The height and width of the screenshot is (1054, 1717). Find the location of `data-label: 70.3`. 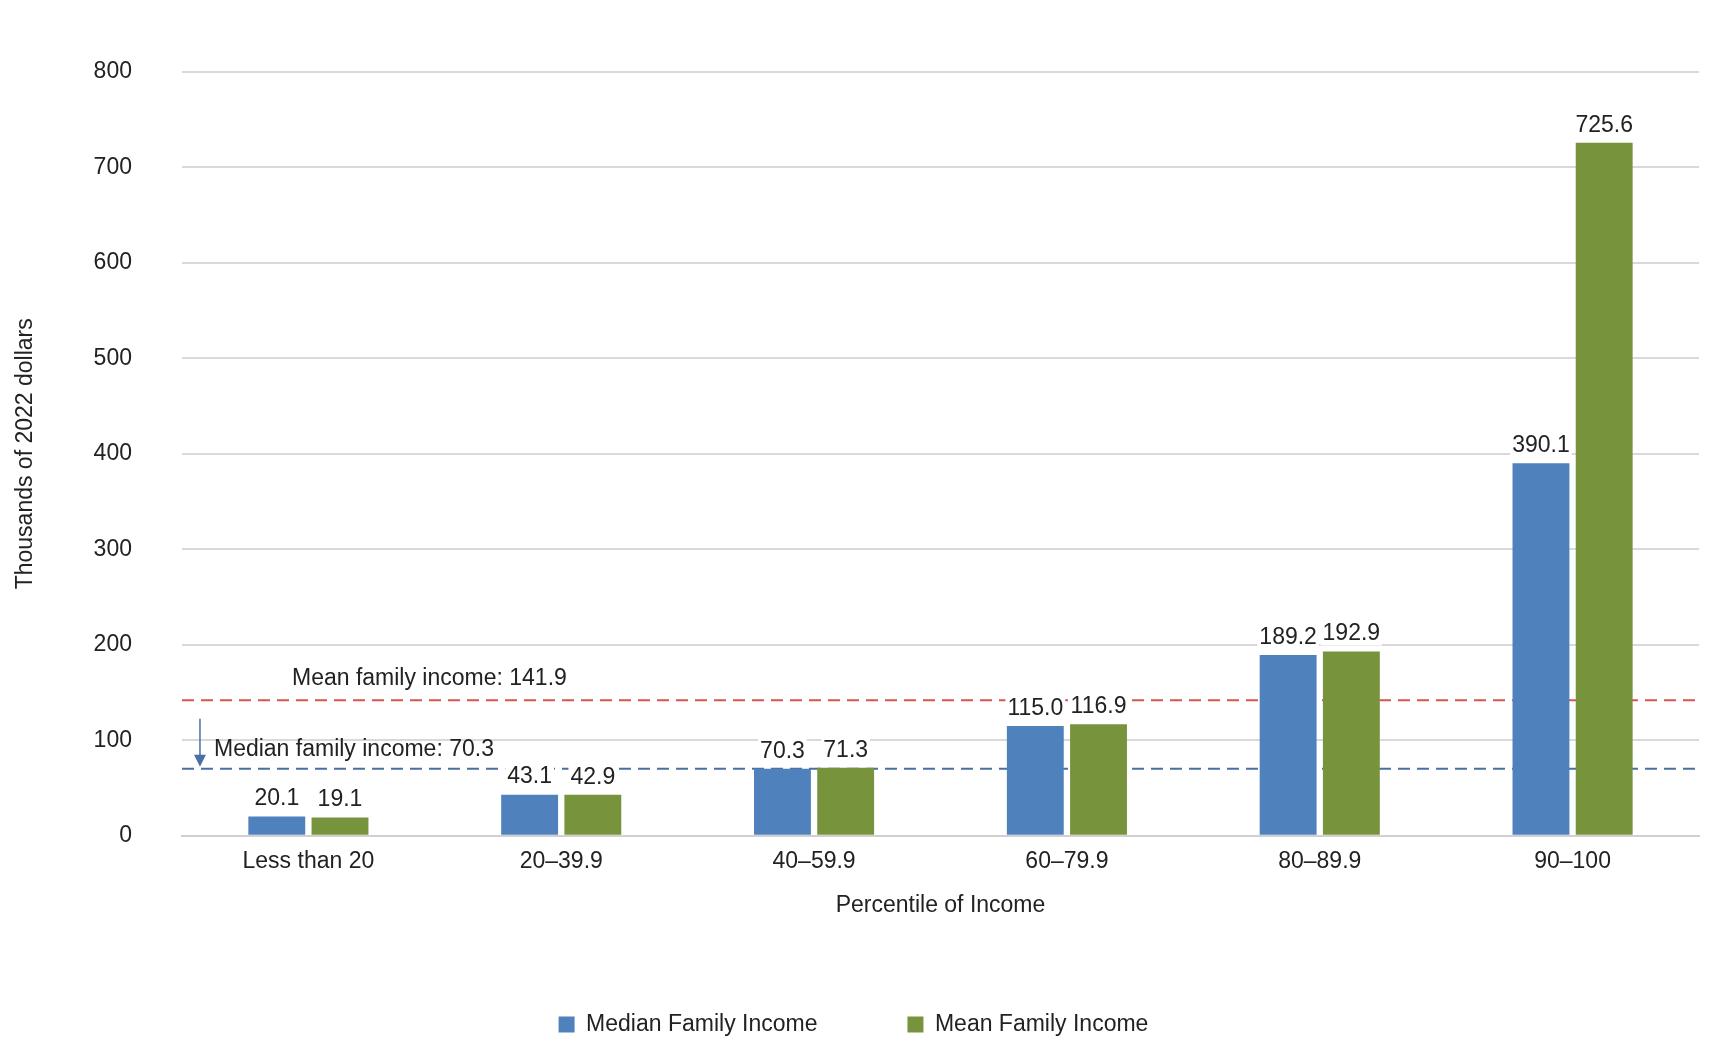

data-label: 70.3 is located at coordinates (782, 749).